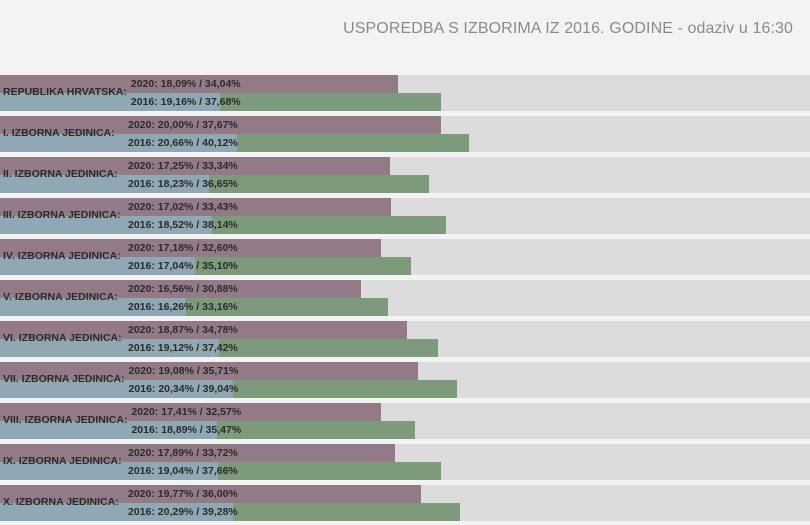 The width and height of the screenshot is (810, 525). Describe the element at coordinates (59, 133) in the screenshot. I see `row-label: I. IZBORNA JEDINICA:` at that location.